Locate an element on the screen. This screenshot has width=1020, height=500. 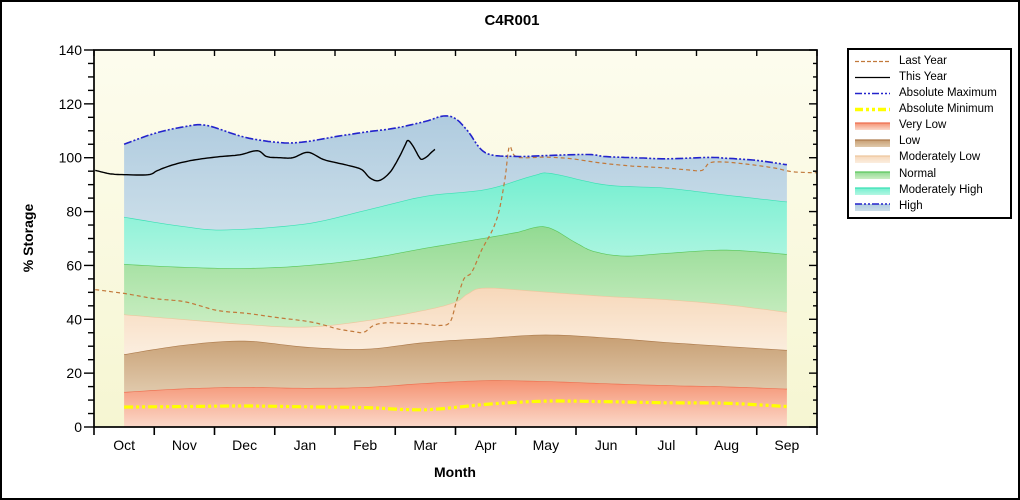
legend-item-absolute-minimum: Absolute Minimum is located at coordinates (932, 109).